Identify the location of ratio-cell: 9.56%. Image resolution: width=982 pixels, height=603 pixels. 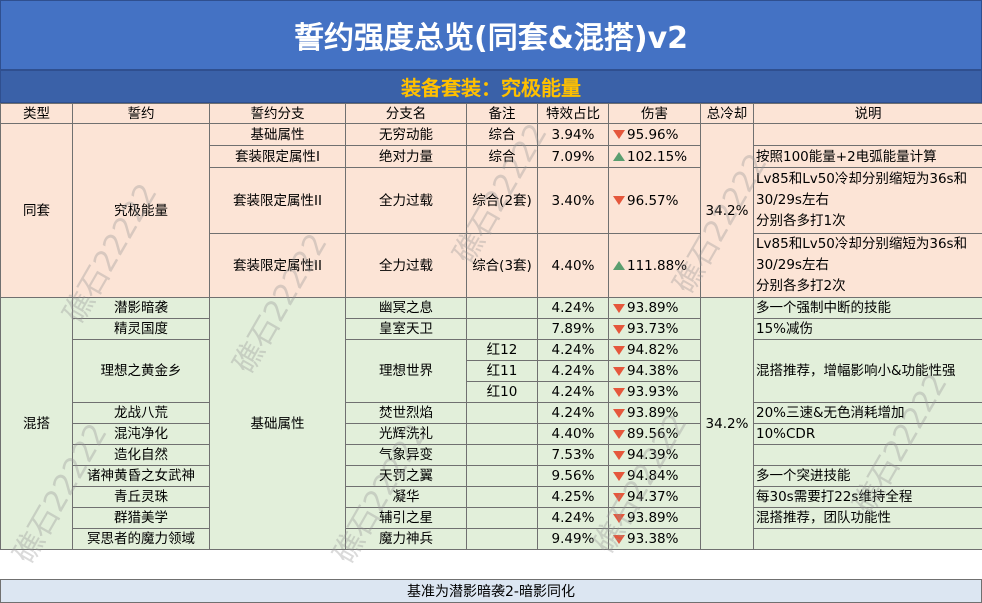
(573, 476).